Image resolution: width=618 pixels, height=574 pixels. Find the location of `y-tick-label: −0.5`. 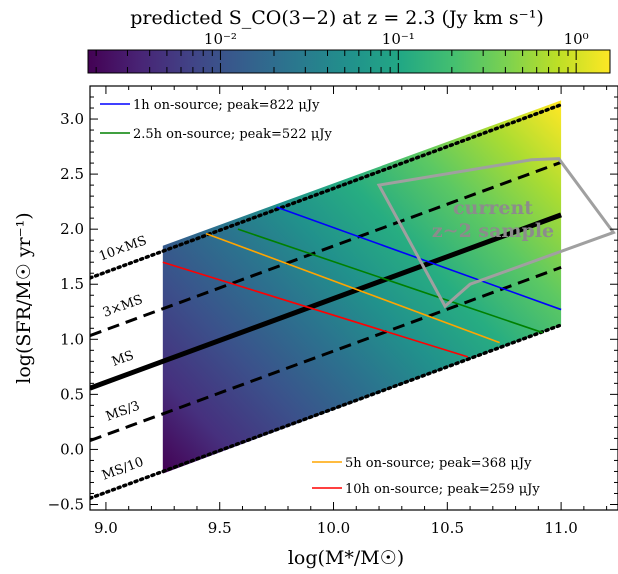

y-tick-label: −0.5 is located at coordinates (66, 504).